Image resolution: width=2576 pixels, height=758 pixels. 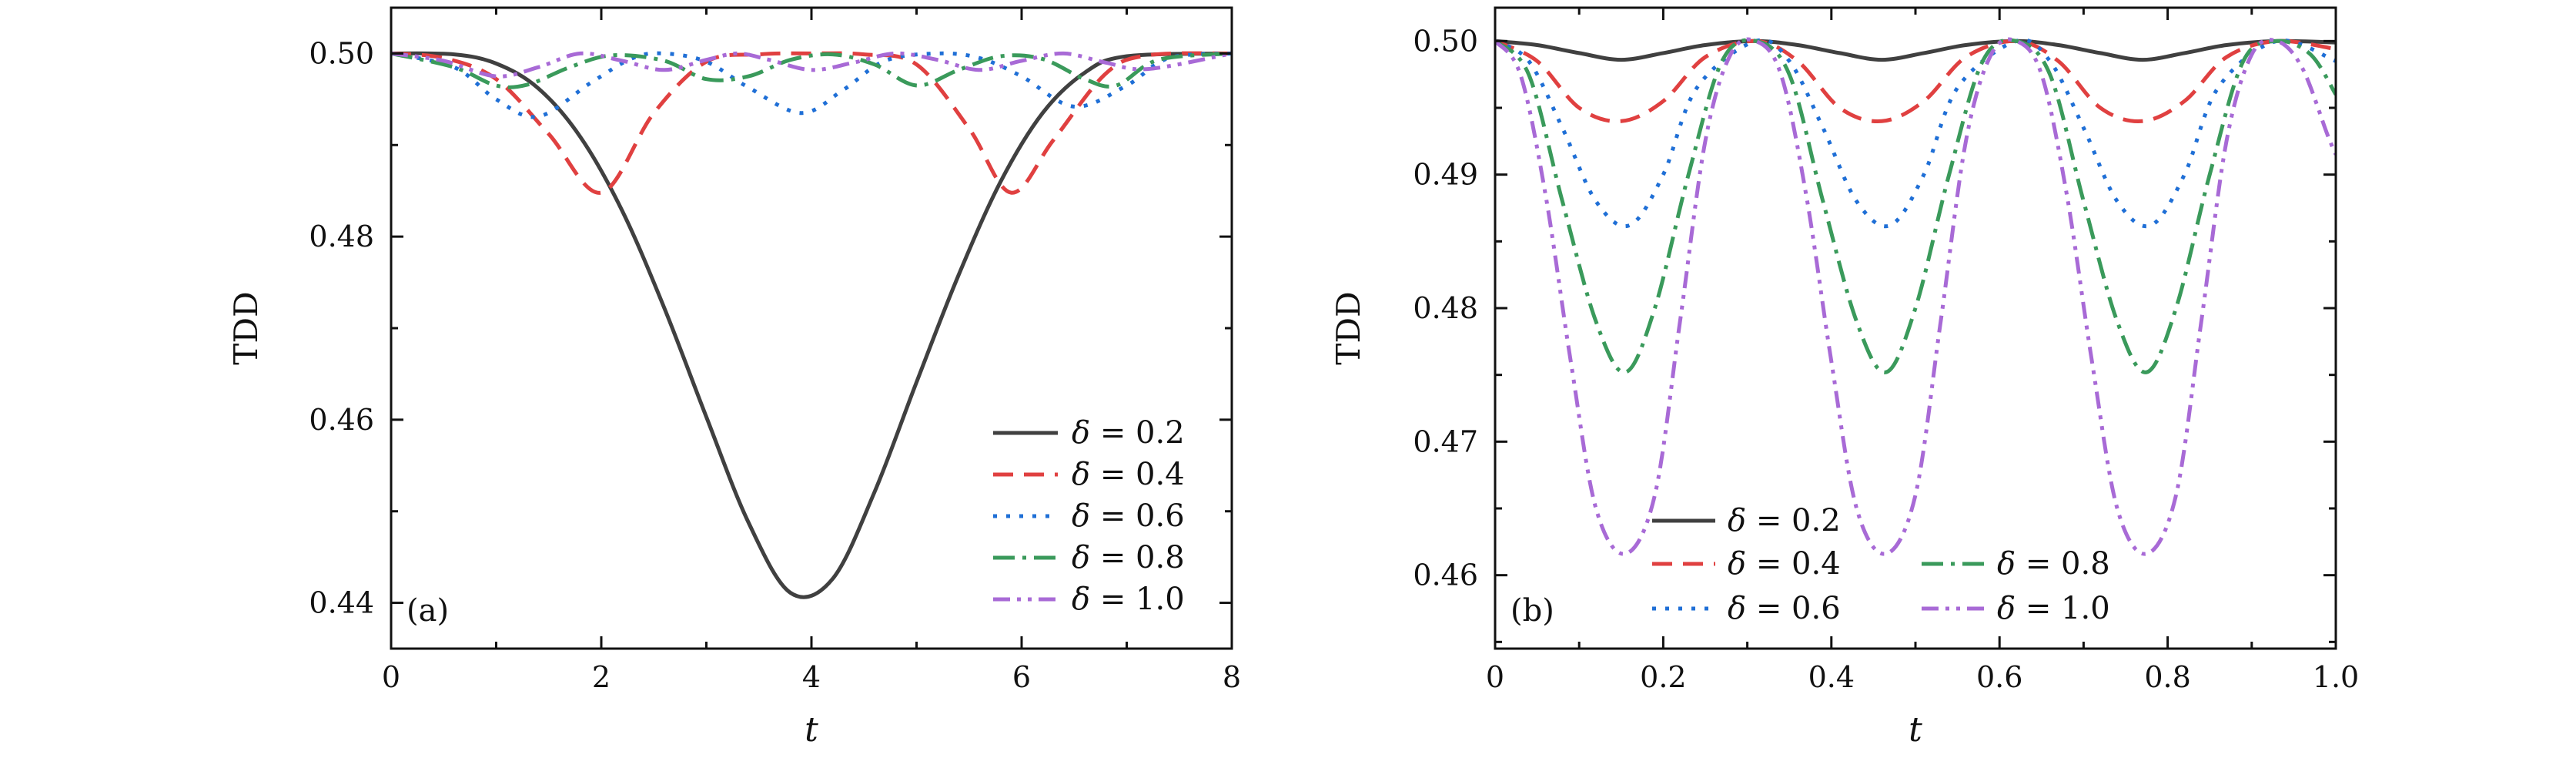 What do you see at coordinates (1128, 558) in the screenshot?
I see `panel-a-legend-label-3: δ = 0.8` at bounding box center [1128, 558].